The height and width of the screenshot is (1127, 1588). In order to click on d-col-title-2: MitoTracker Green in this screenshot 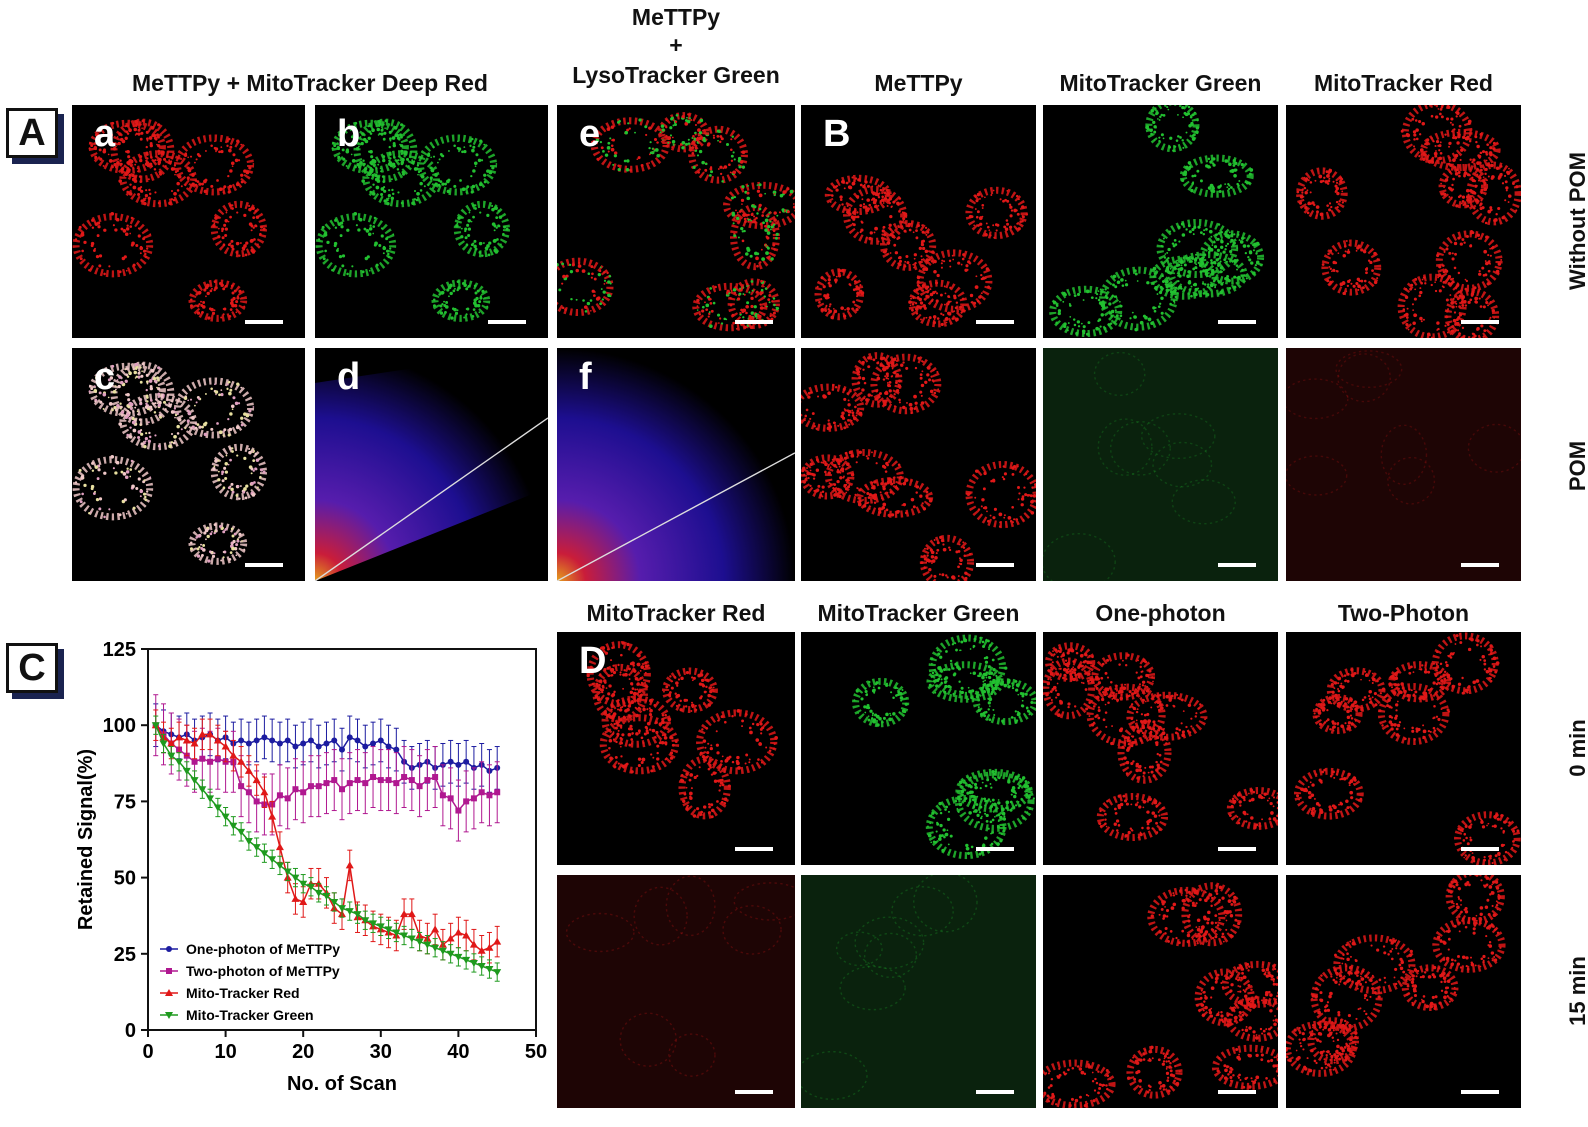, I will do `click(918, 613)`.